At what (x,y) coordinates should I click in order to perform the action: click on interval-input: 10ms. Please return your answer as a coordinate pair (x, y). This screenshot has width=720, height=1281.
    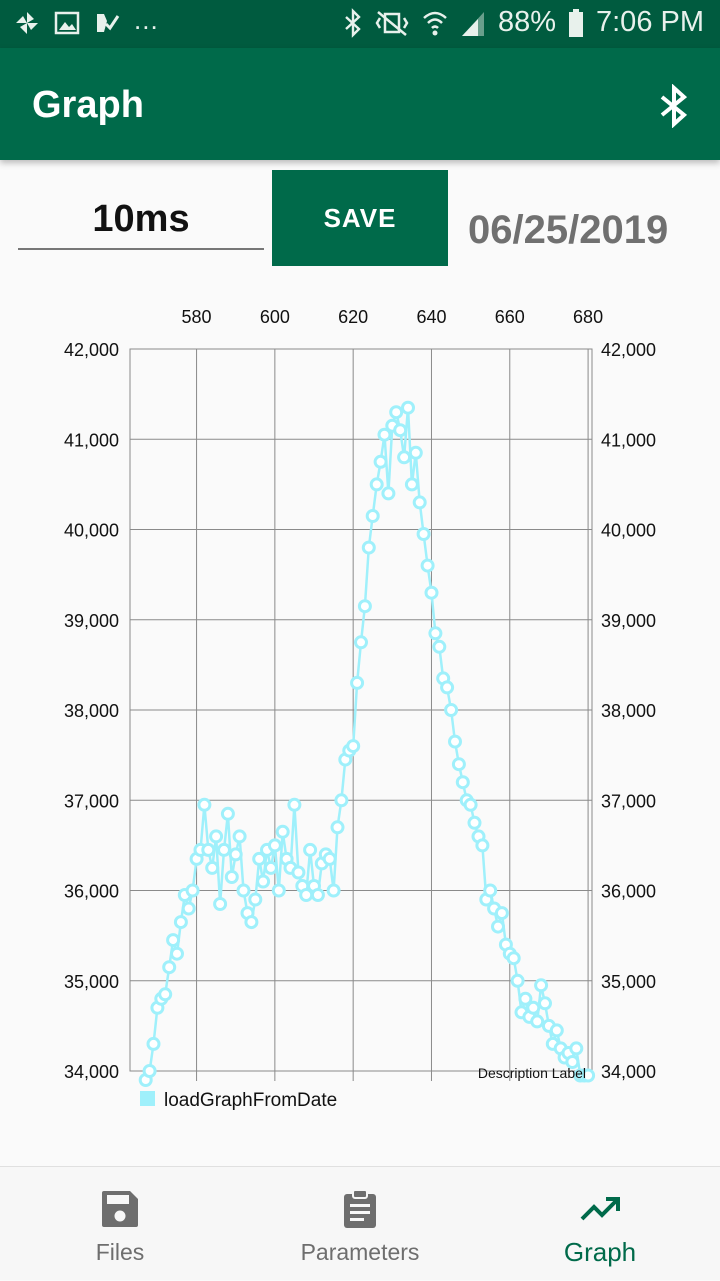
    Looking at the image, I should click on (141, 218).